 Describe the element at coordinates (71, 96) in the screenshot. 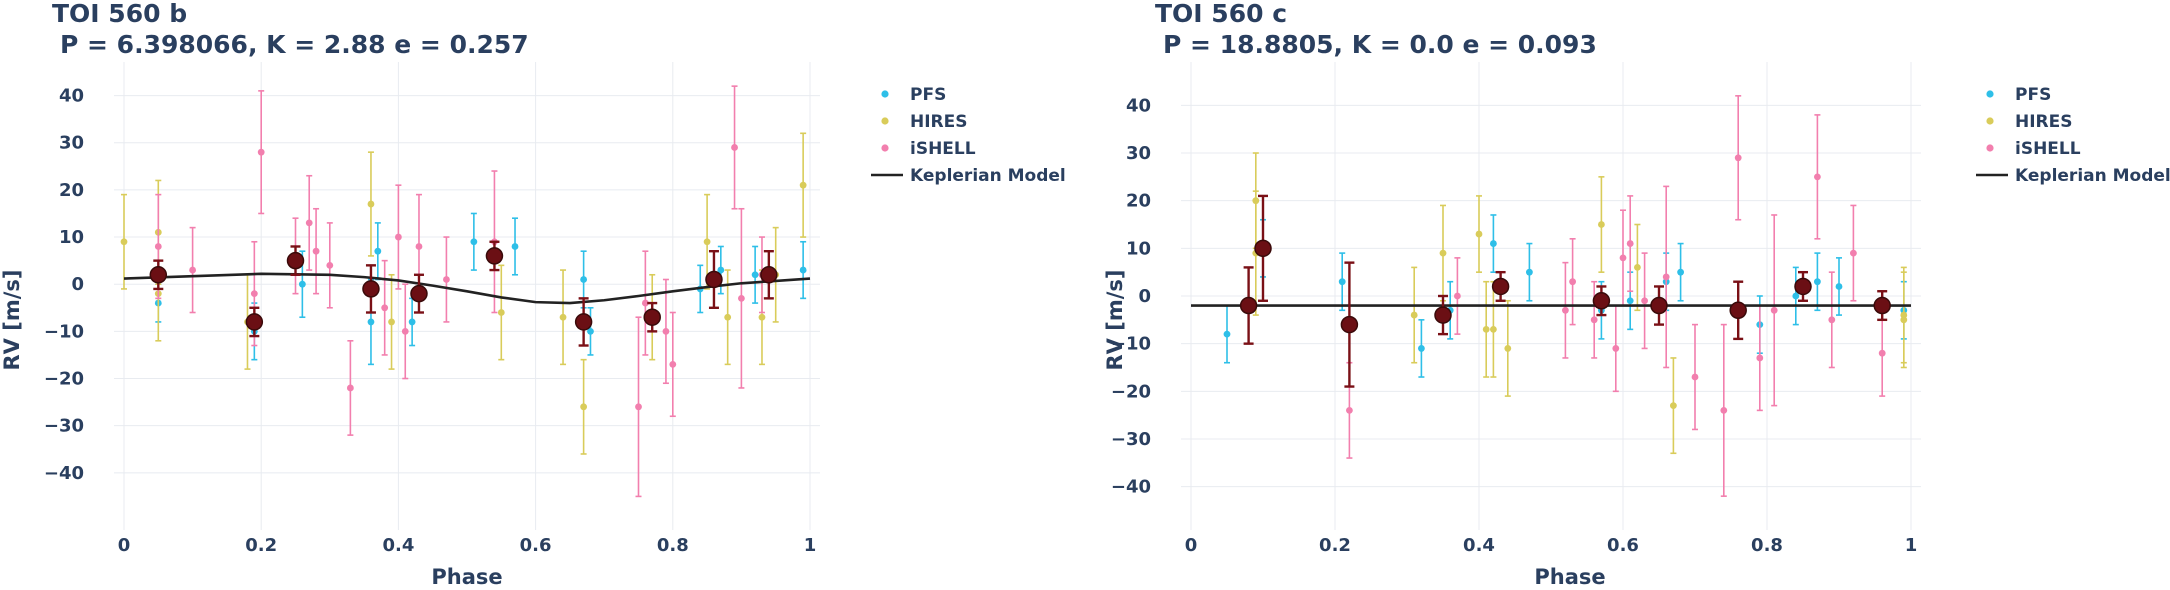

I see `y-tick-label: 40` at that location.